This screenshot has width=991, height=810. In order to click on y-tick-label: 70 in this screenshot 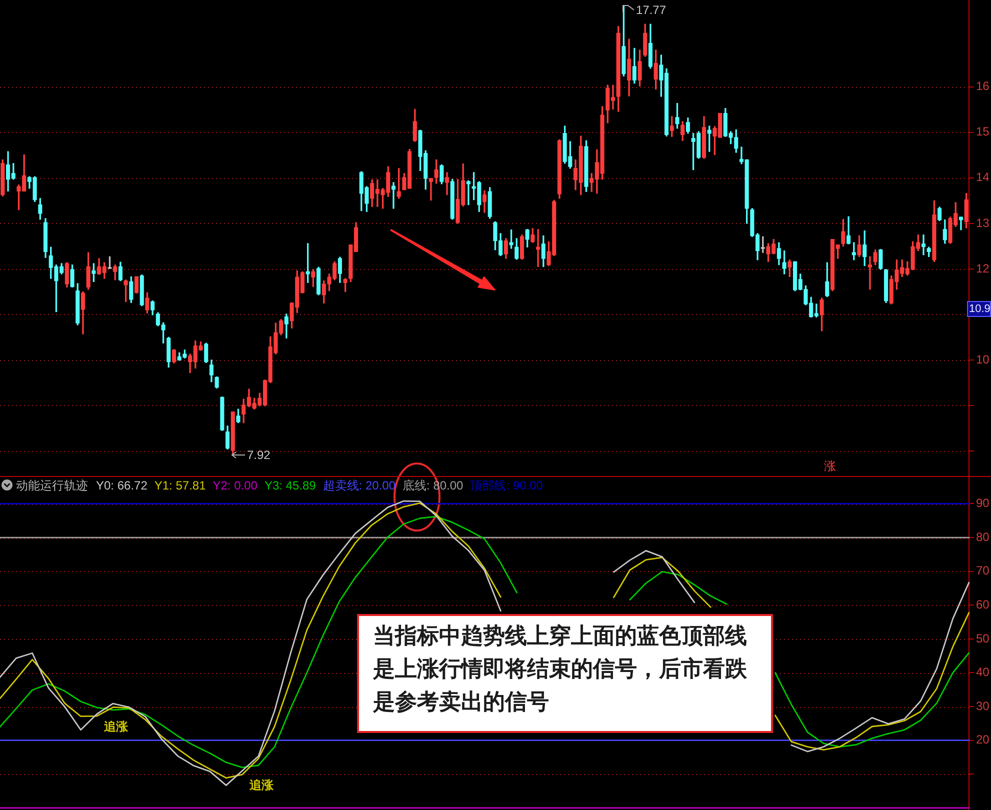, I will do `click(983, 571)`.